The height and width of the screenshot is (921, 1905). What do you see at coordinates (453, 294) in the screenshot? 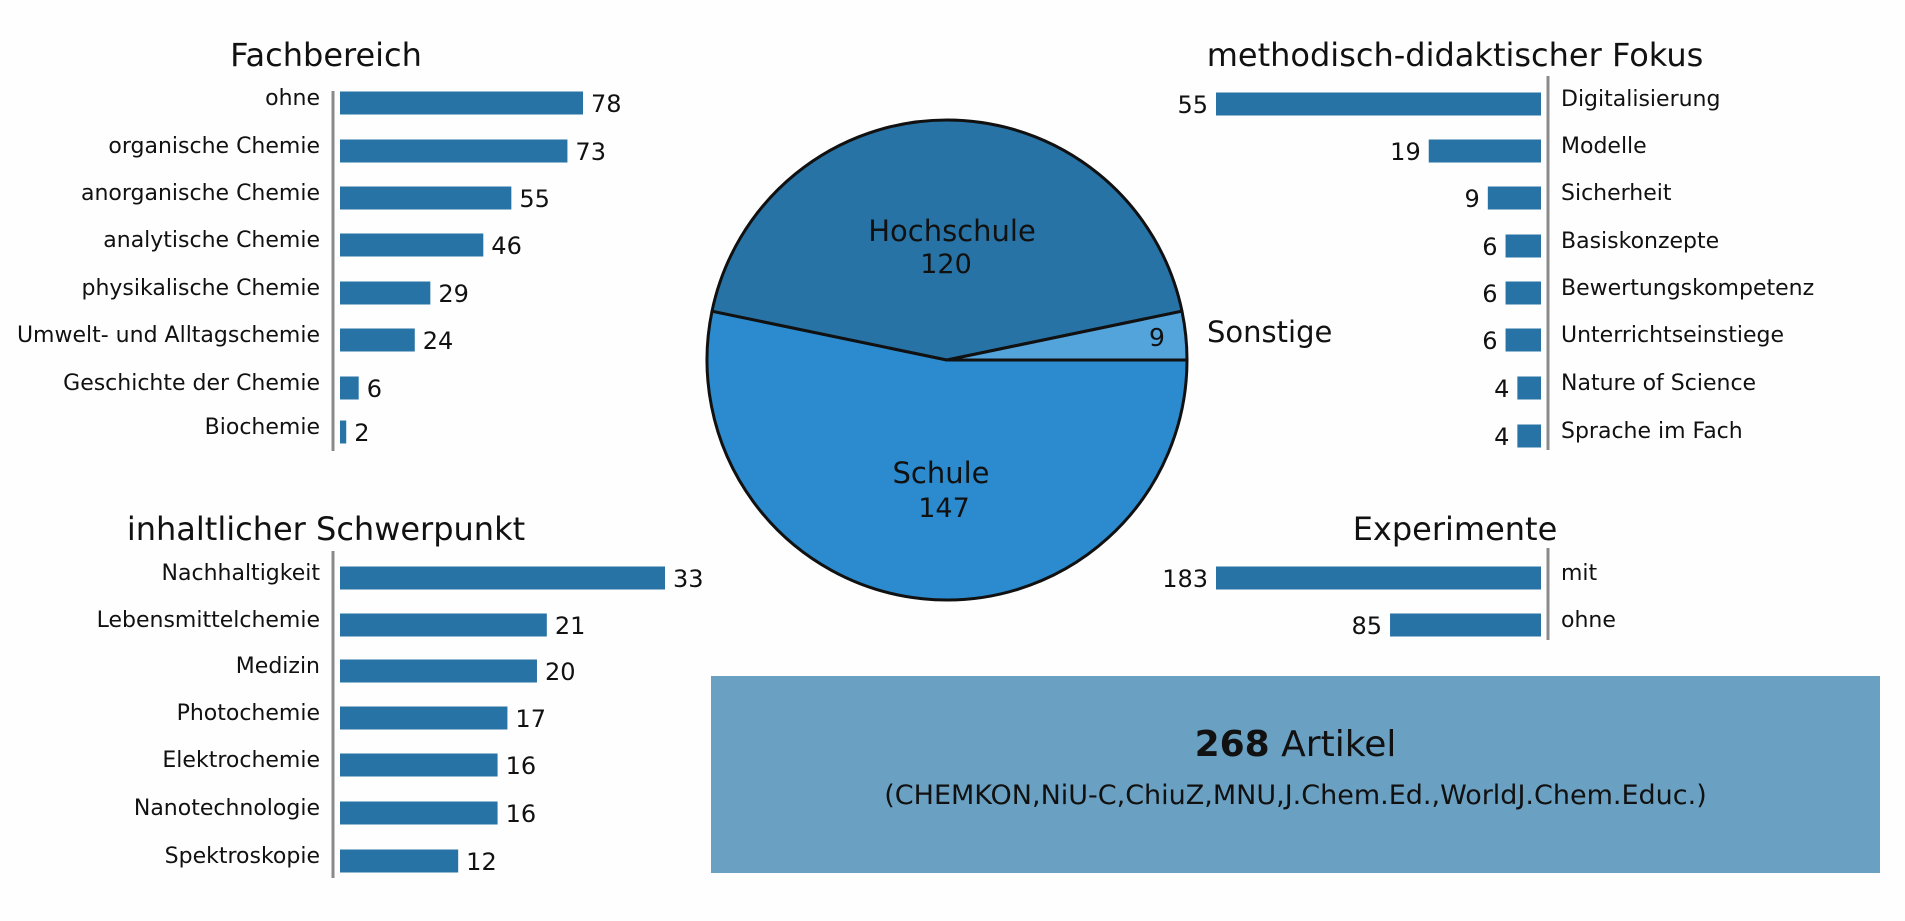
I see `data-label: 29` at bounding box center [453, 294].